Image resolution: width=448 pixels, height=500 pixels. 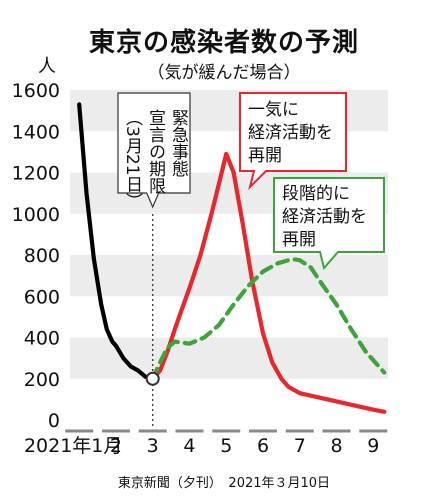 What do you see at coordinates (316, 194) in the screenshot?
I see `phased-reopen-callout-text: 段階的に` at bounding box center [316, 194].